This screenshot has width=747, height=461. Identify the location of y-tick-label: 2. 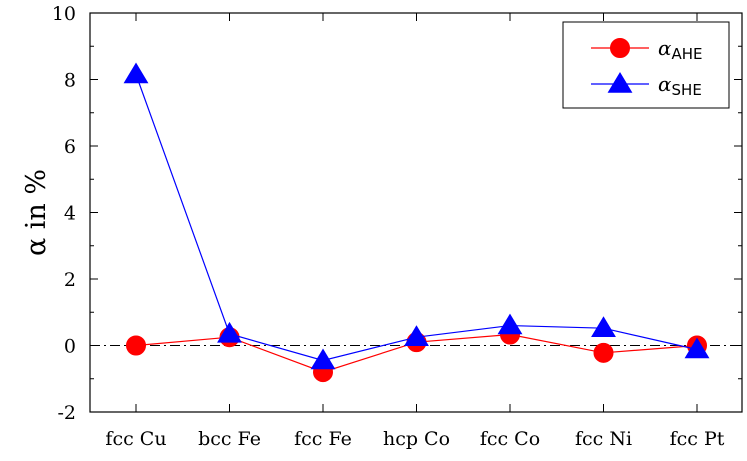
(70, 280).